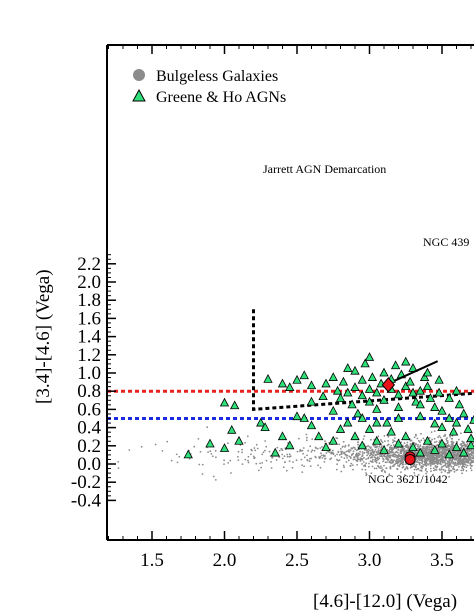 Image resolution: width=474 pixels, height=614 pixels. Describe the element at coordinates (408, 479) in the screenshot. I see `ngc3621-label: NGC 3621/1042` at that location.